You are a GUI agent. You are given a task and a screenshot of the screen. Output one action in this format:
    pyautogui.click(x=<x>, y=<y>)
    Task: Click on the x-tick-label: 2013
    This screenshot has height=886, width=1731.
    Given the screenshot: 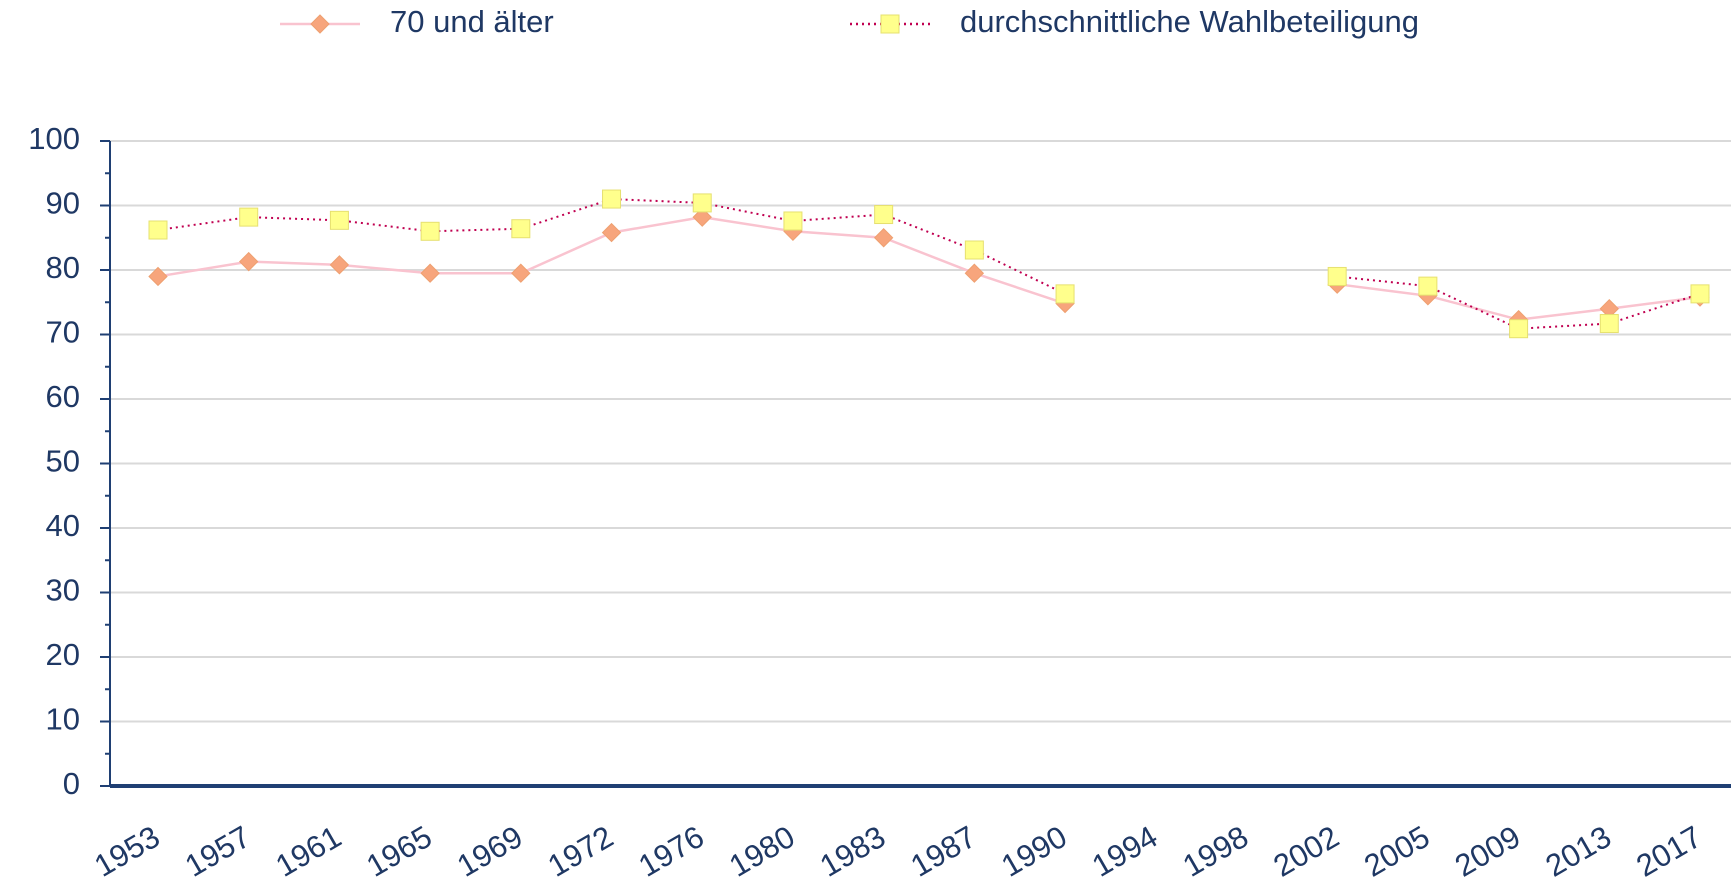 What is the action you would take?
    pyautogui.click(x=1578, y=851)
    